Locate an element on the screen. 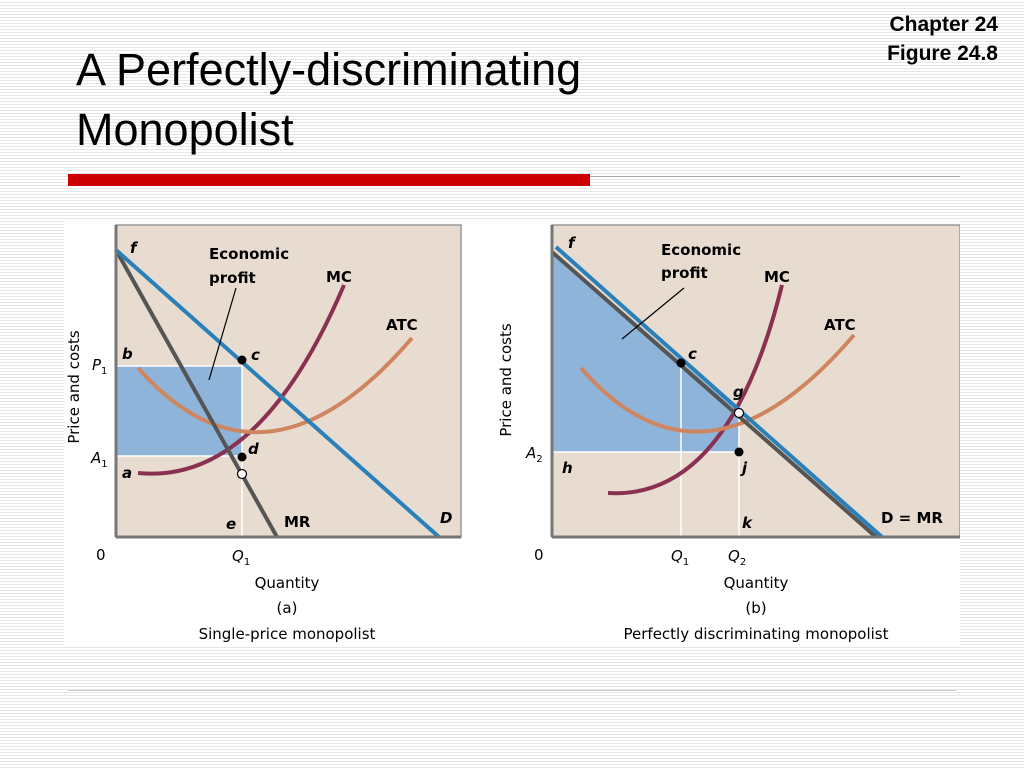 The height and width of the screenshot is (768, 1024). panel-a-mr-line is located at coordinates (196, 393).